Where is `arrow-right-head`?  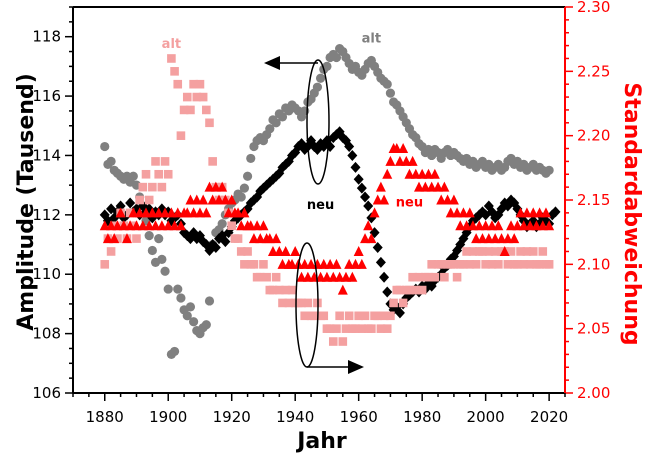
arrow-right-head is located at coordinates (356, 367).